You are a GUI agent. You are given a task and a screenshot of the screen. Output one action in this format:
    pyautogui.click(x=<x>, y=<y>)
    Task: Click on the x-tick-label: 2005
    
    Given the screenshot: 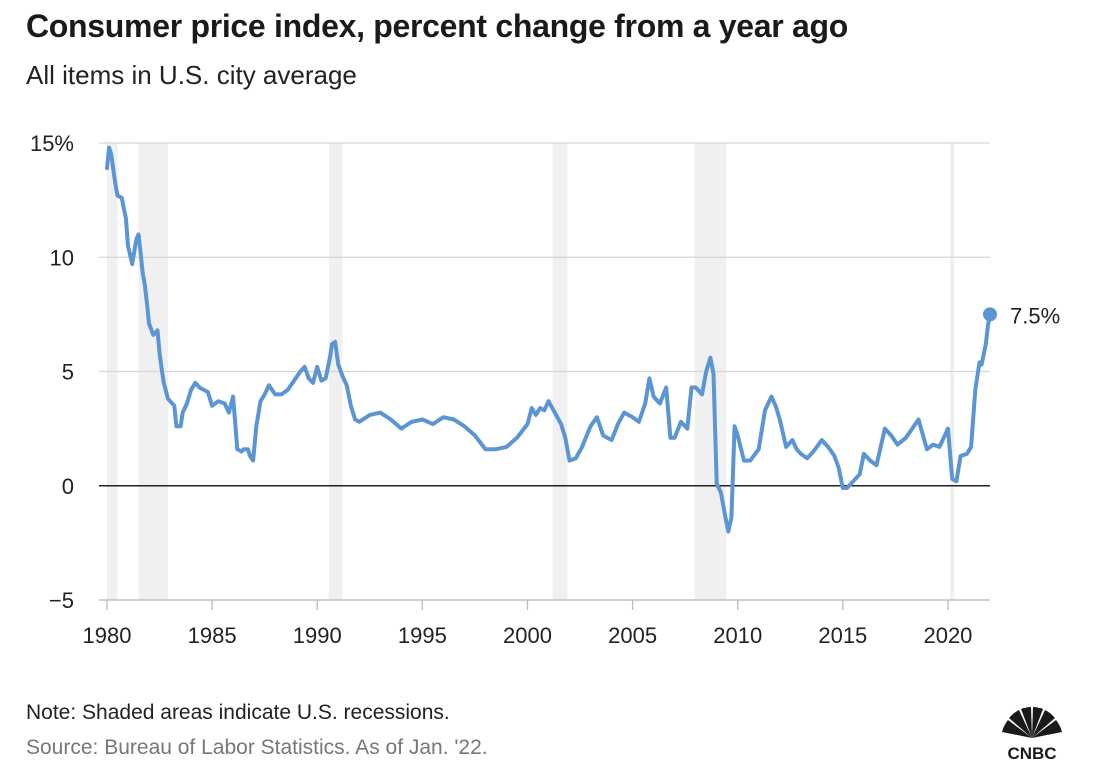 What is the action you would take?
    pyautogui.click(x=632, y=635)
    